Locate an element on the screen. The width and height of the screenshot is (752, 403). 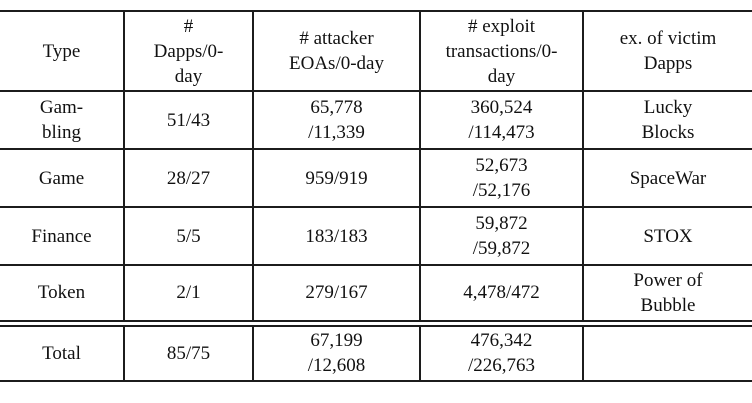
cell-game-victim-dapp: SpaceWar is located at coordinates (667, 178).